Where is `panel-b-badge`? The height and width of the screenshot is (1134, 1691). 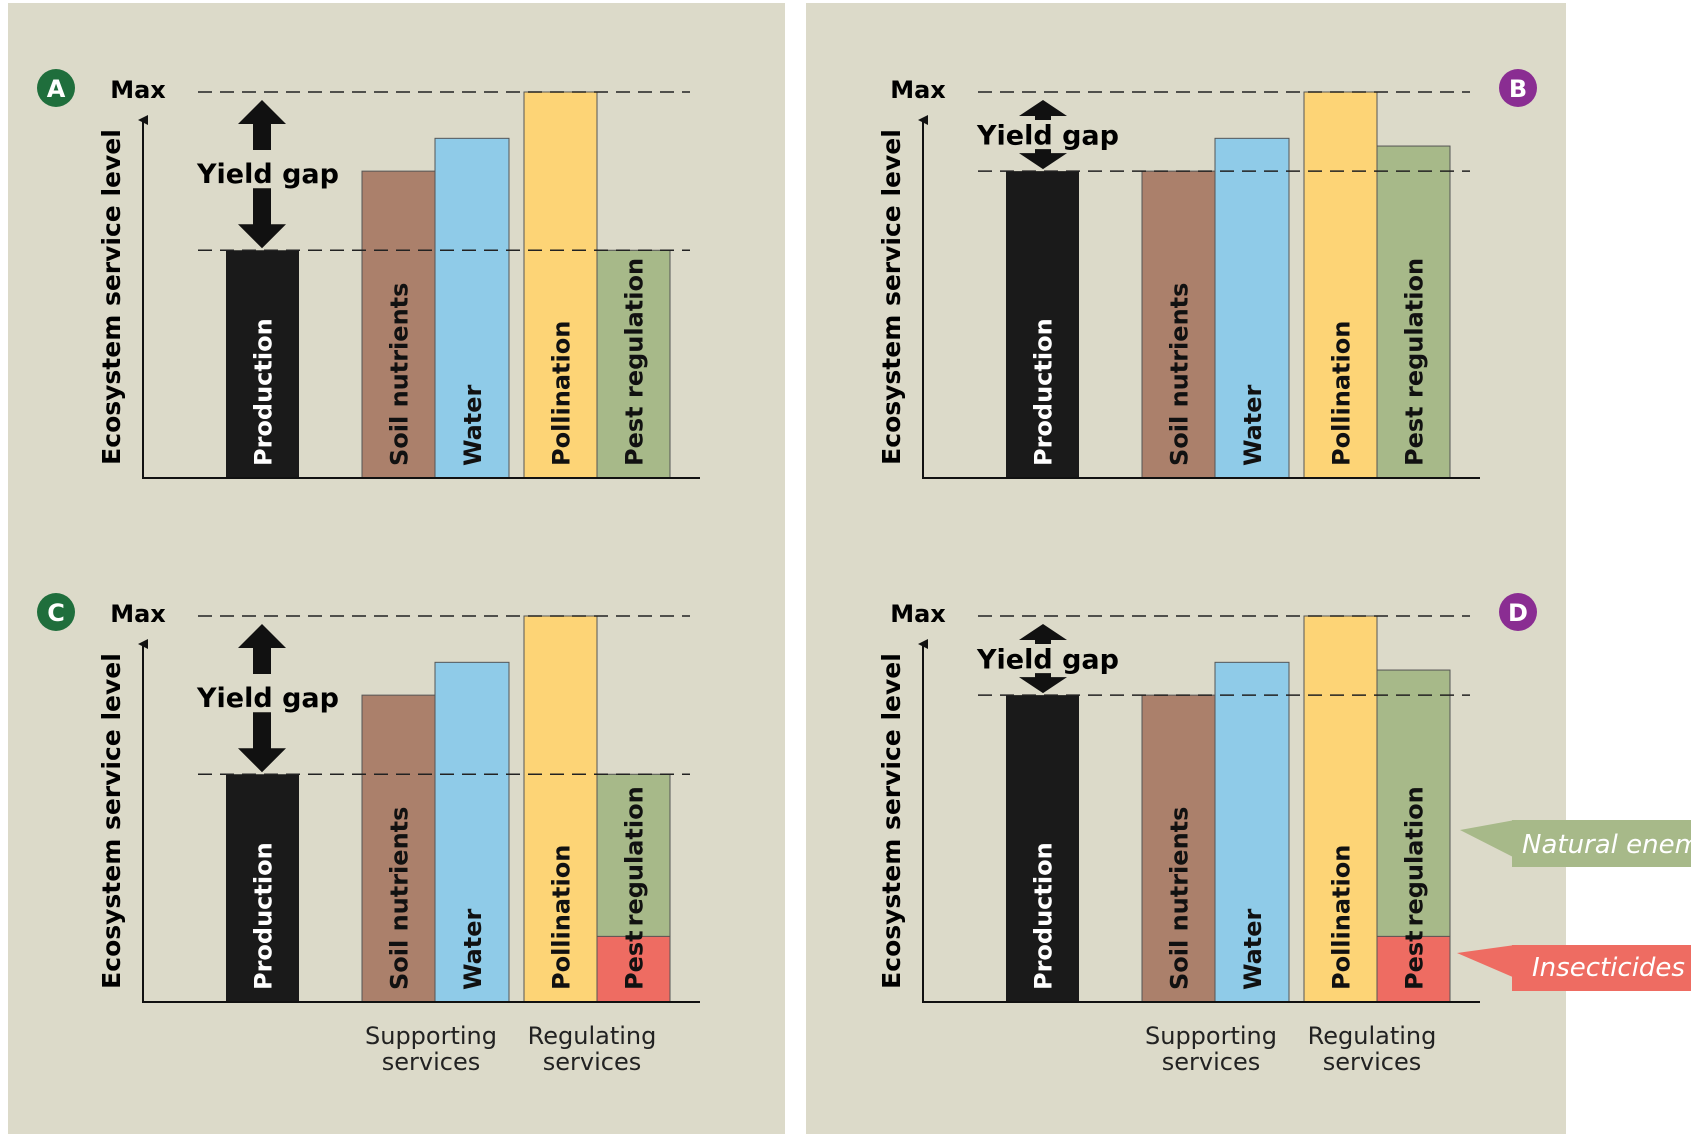 panel-b-badge is located at coordinates (1518, 88).